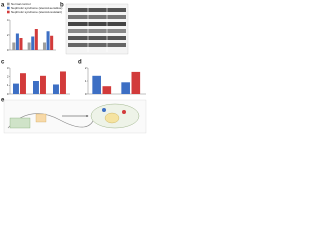  I want to click on y-tick-label: 3, so click(8, 68).